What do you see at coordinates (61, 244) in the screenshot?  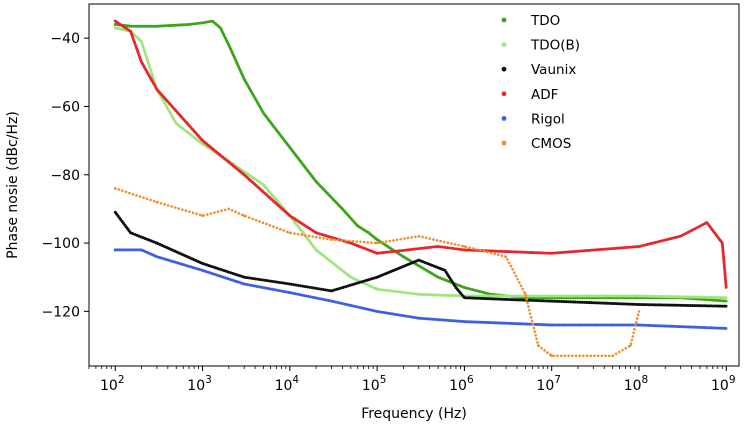 I see `y-tick-label: −100` at bounding box center [61, 244].